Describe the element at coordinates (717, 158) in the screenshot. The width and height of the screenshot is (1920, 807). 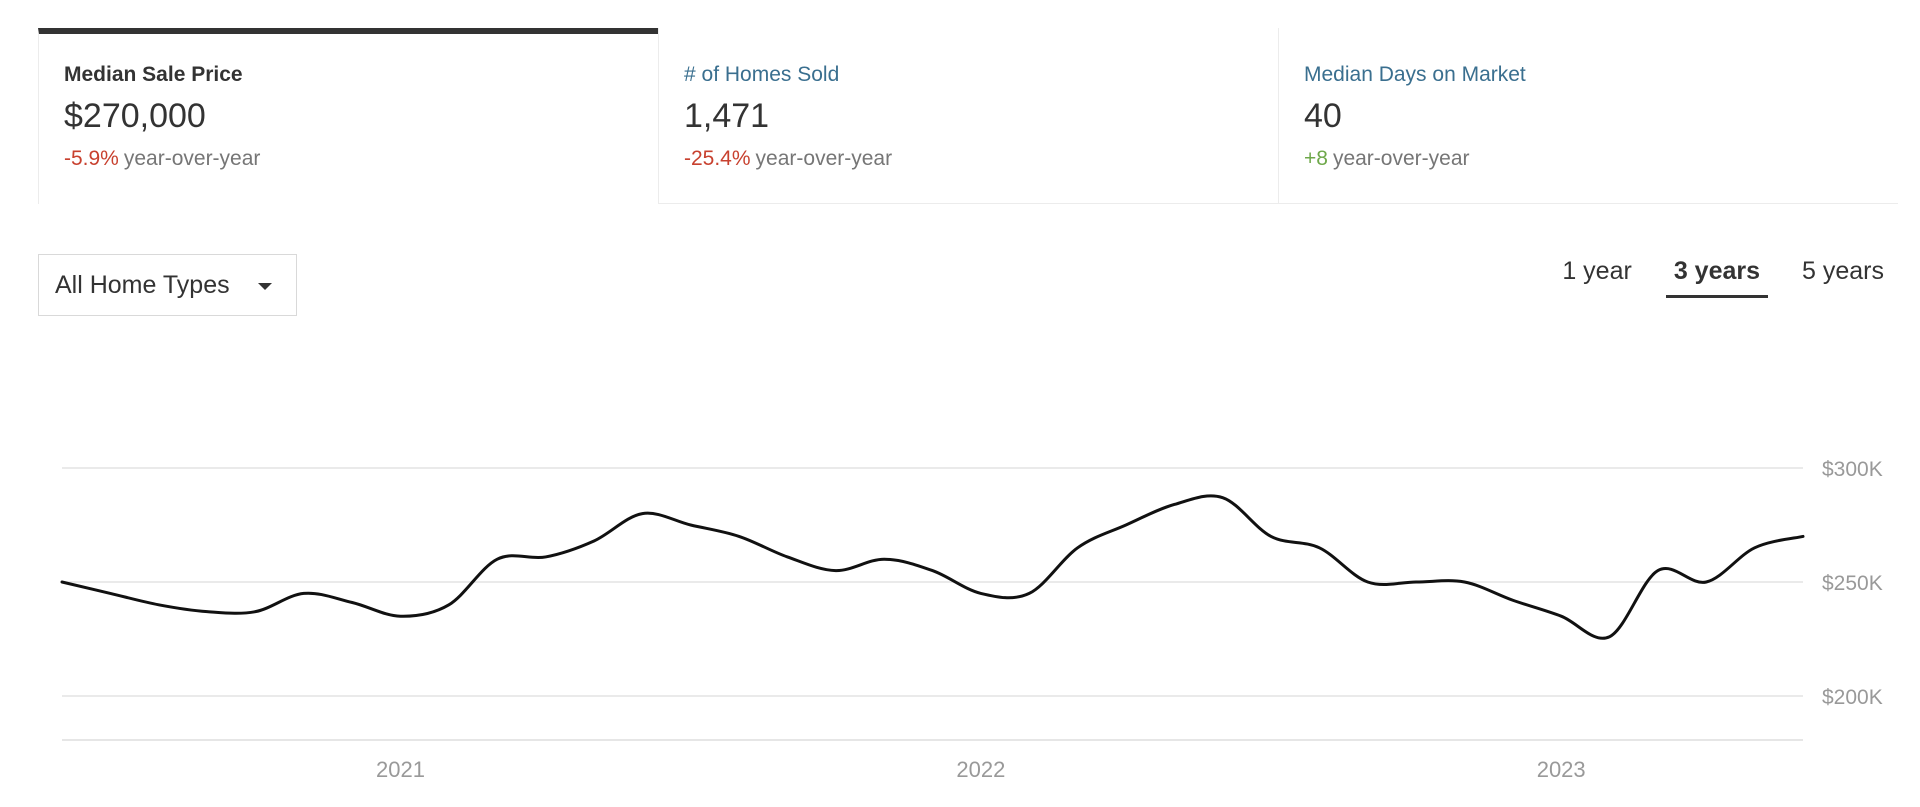
I see `change-percent: -25.4%` at that location.